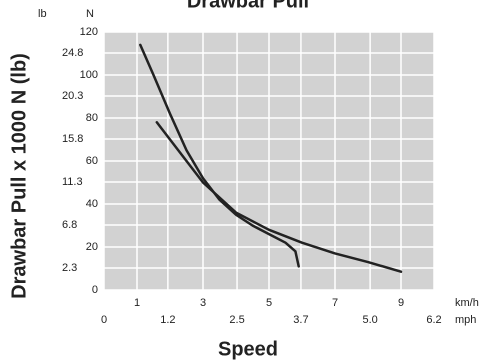 This screenshot has width=497, height=364. What do you see at coordinates (92, 247) in the screenshot?
I see `y-tick-label: 20` at bounding box center [92, 247].